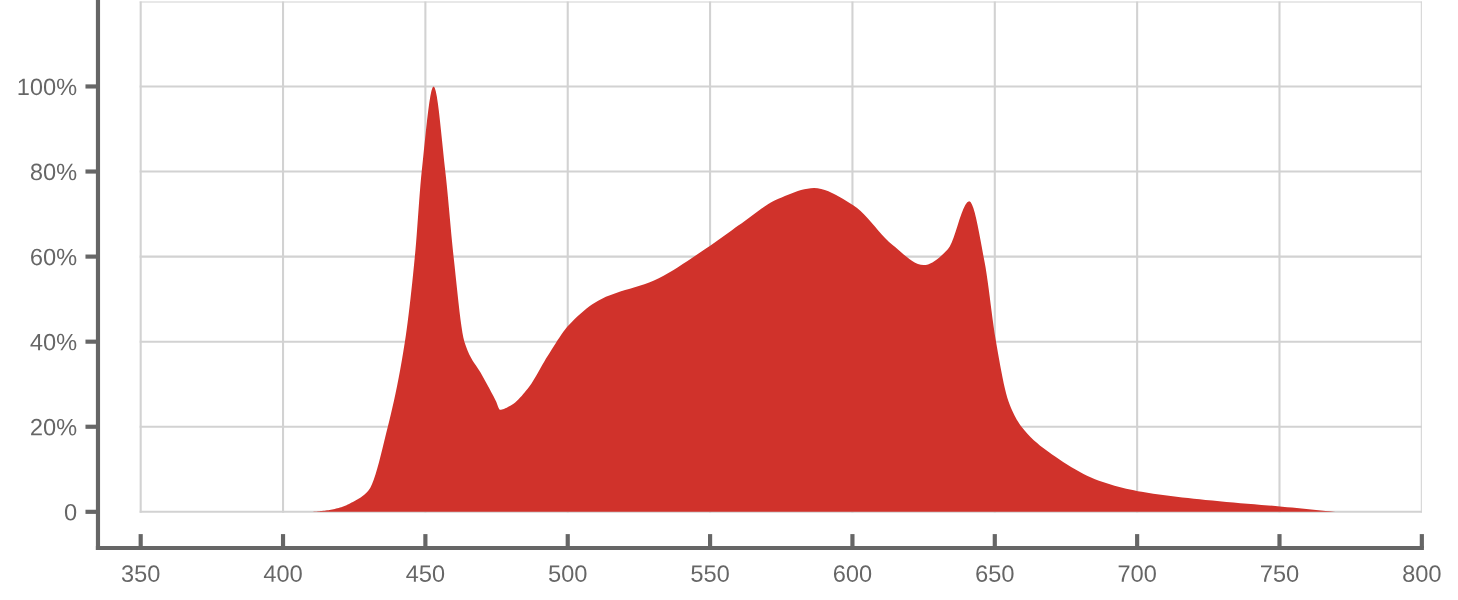 The width and height of the screenshot is (1458, 600). I want to click on x-tick-label: 700, so click(1137, 573).